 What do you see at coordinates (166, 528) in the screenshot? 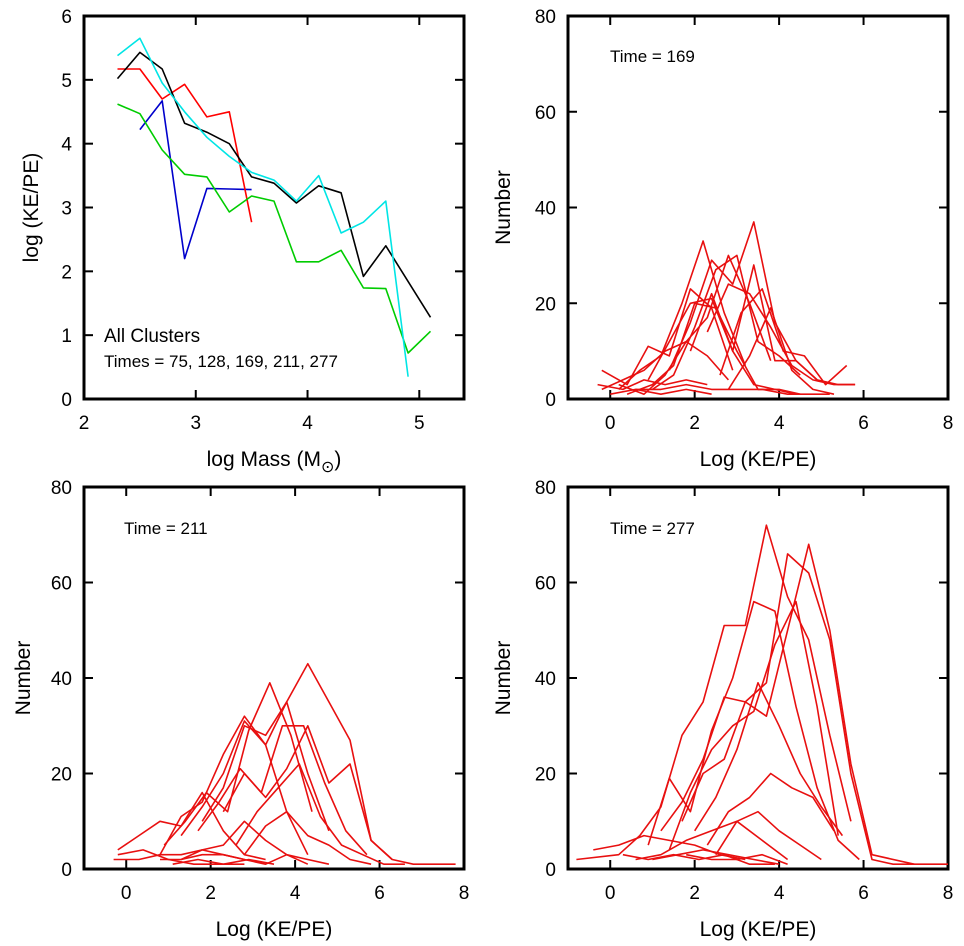
I see `annotation-time: Time = 211` at bounding box center [166, 528].